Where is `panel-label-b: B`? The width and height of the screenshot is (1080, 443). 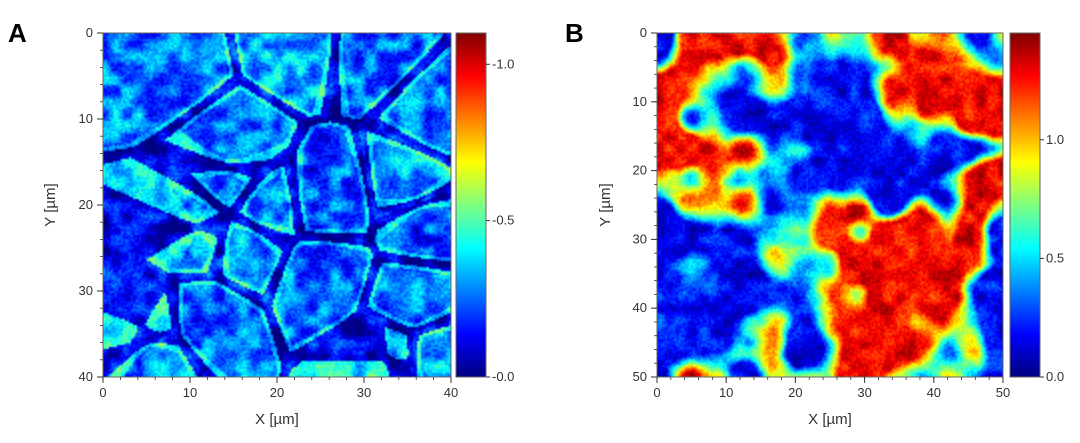
panel-label-b: B is located at coordinates (574, 33).